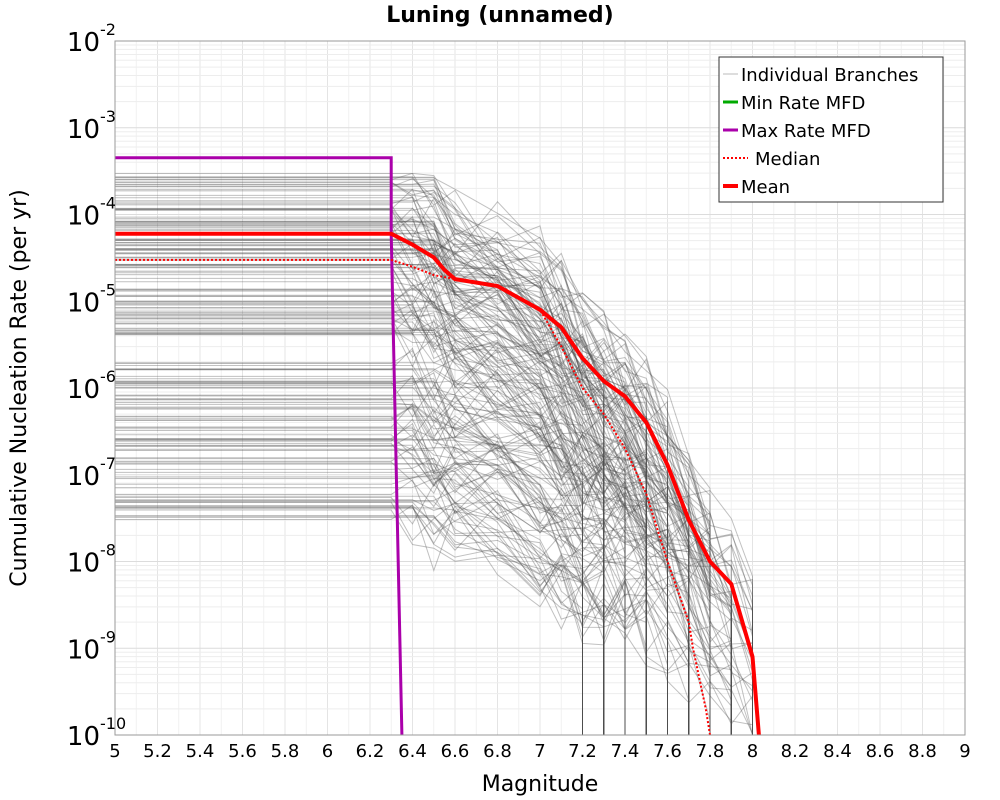 The width and height of the screenshot is (1000, 800). I want to click on x-tick-label: 5.8, so click(285, 751).